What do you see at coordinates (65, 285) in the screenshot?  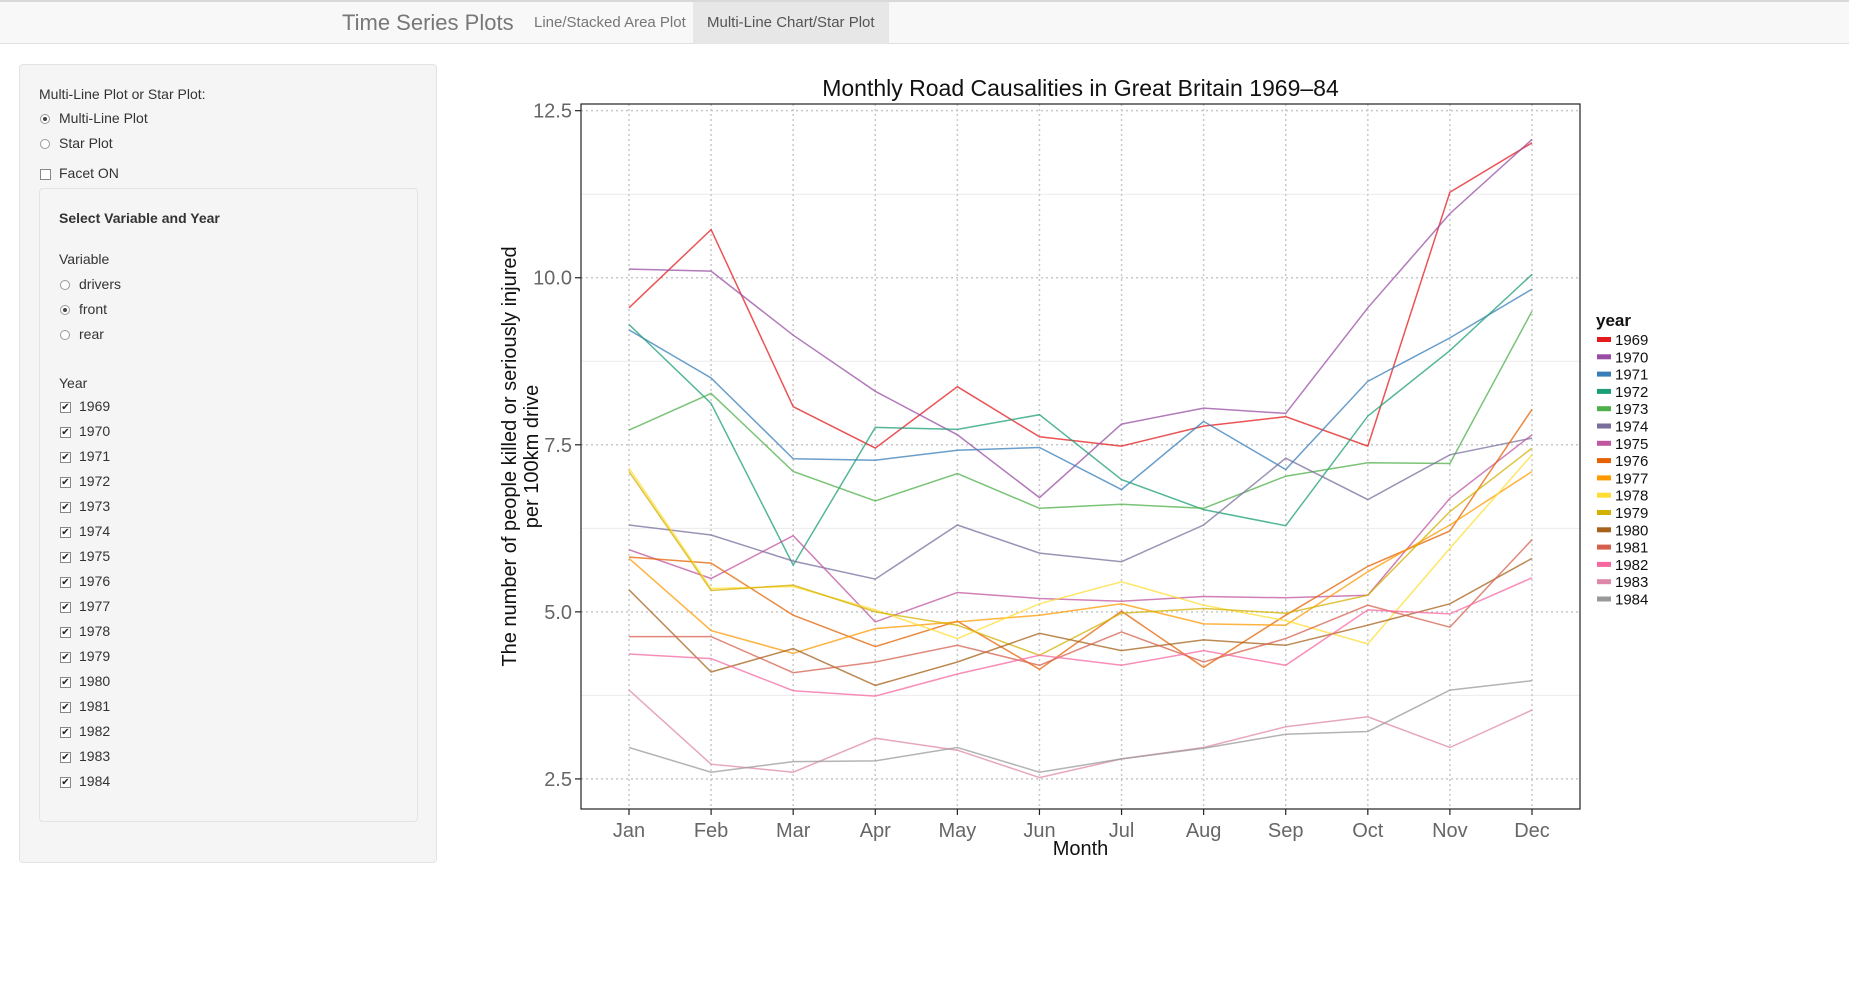 I see `radio-drivers` at bounding box center [65, 285].